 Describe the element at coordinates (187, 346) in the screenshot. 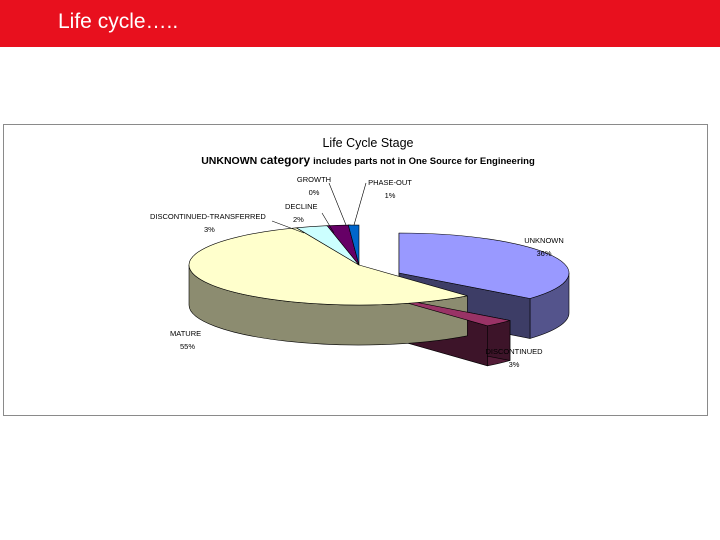

I see `slice-value: 55%` at that location.